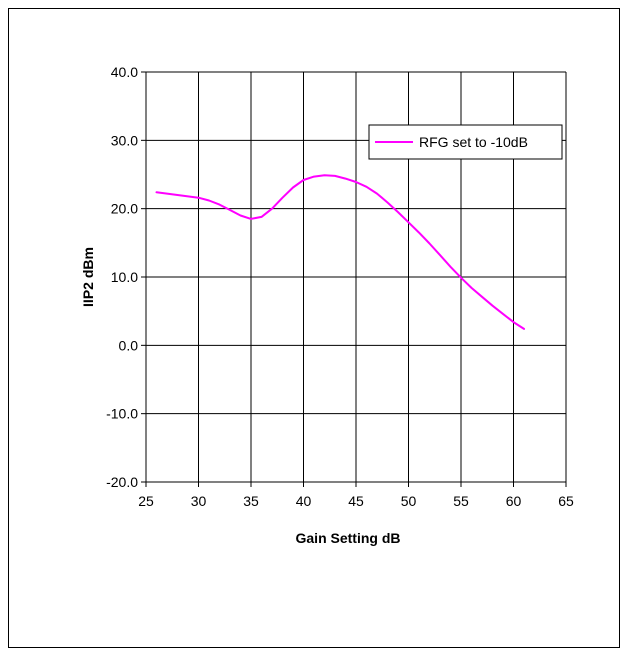 Image resolution: width=628 pixels, height=648 pixels. What do you see at coordinates (146, 501) in the screenshot?
I see `x-tick-label: 25` at bounding box center [146, 501].